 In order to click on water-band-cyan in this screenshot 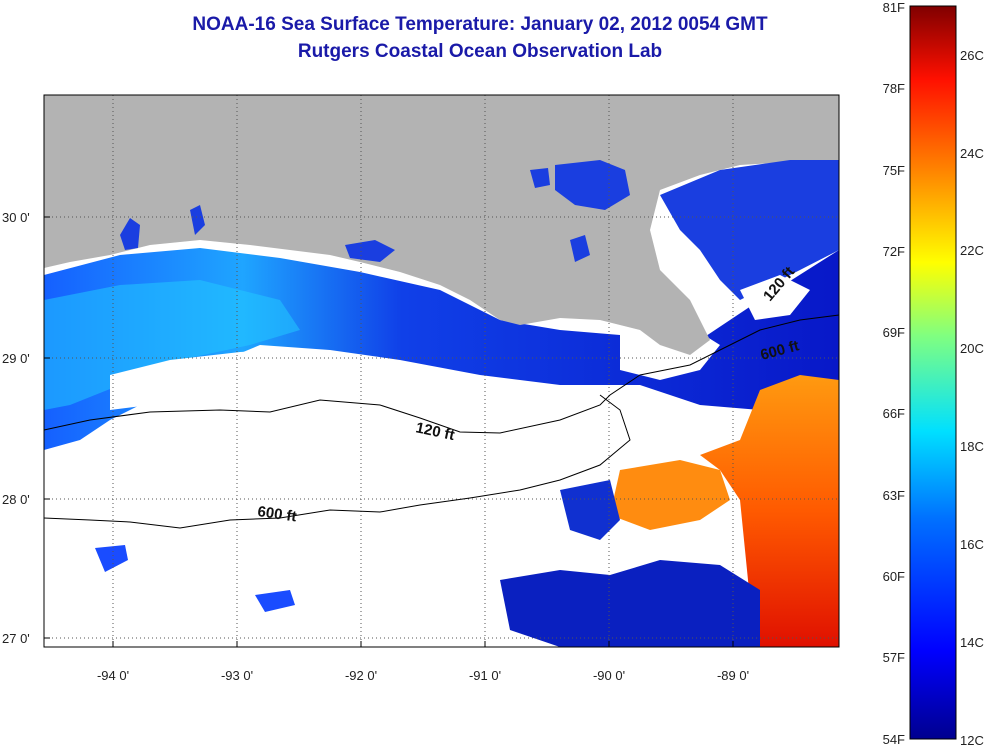, I will do `click(172, 345)`.